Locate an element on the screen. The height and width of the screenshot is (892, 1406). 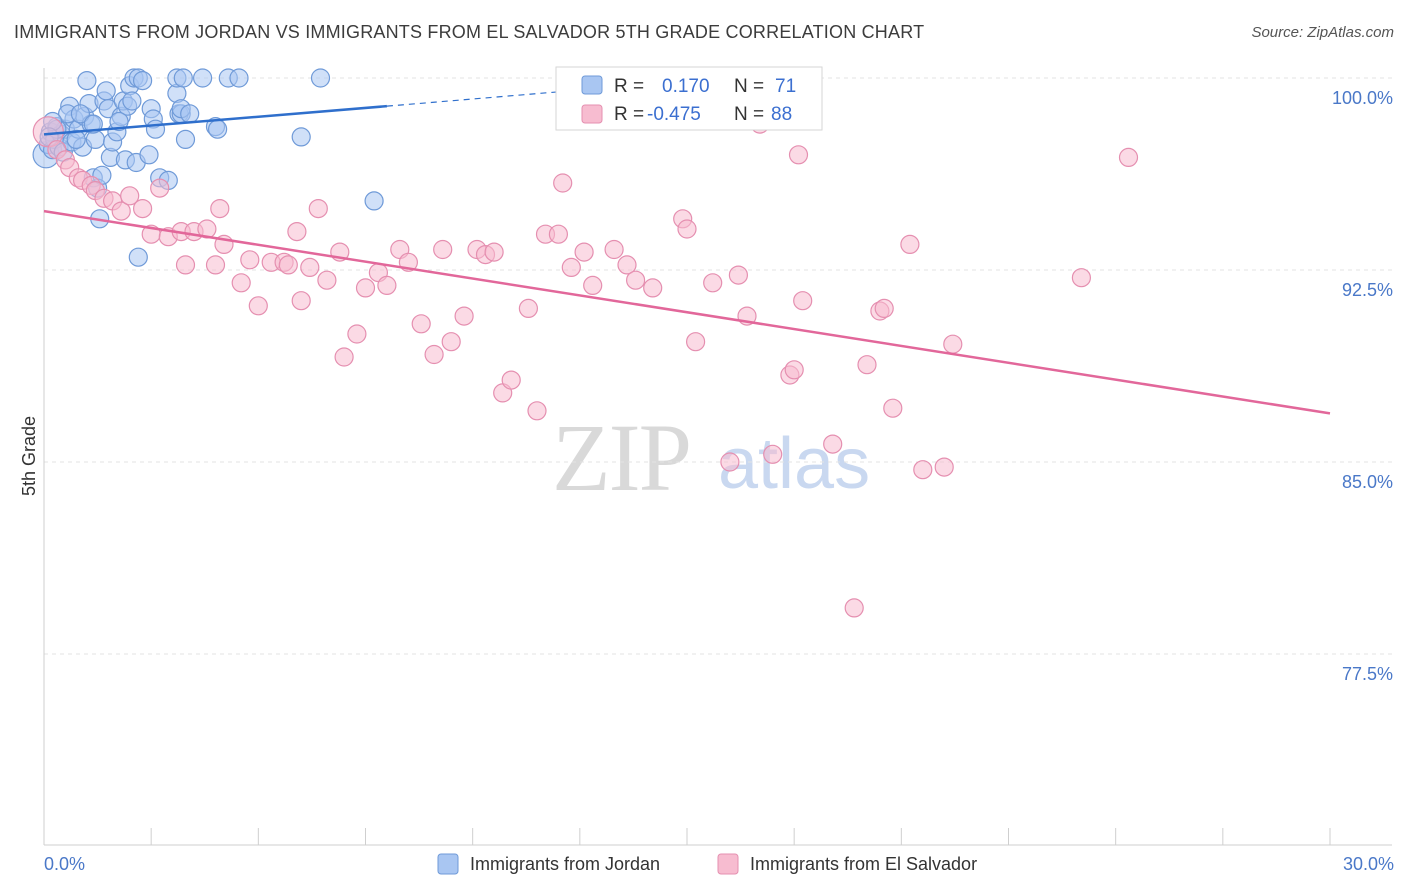
stats-n-label-jordan: N = is located at coordinates (749, 86).